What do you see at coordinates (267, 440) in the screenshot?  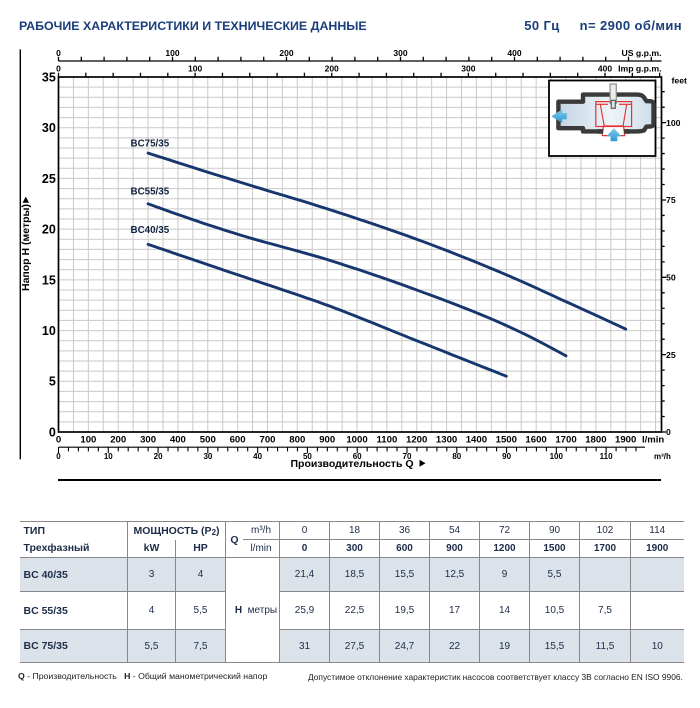 I see `svg-text: 700` at bounding box center [267, 440].